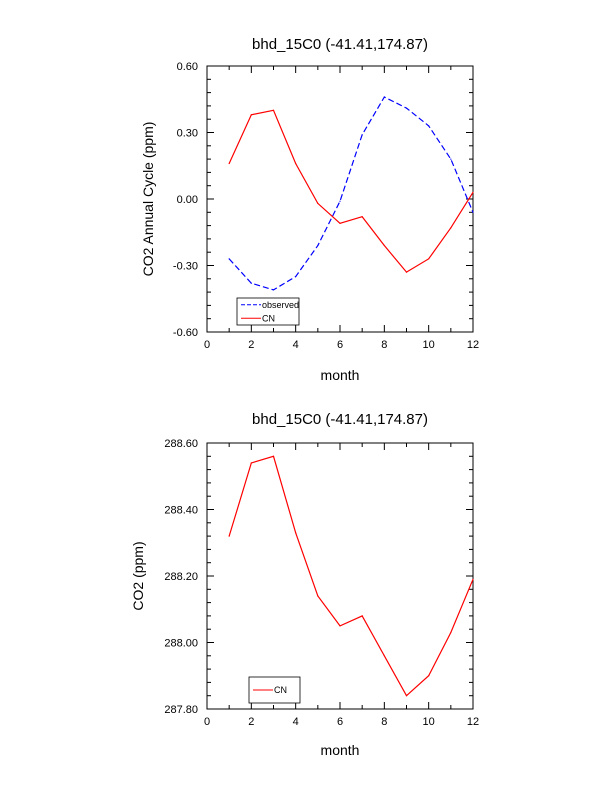  What do you see at coordinates (181, 511) in the screenshot?
I see `y-tick-label: 288.40` at bounding box center [181, 511].